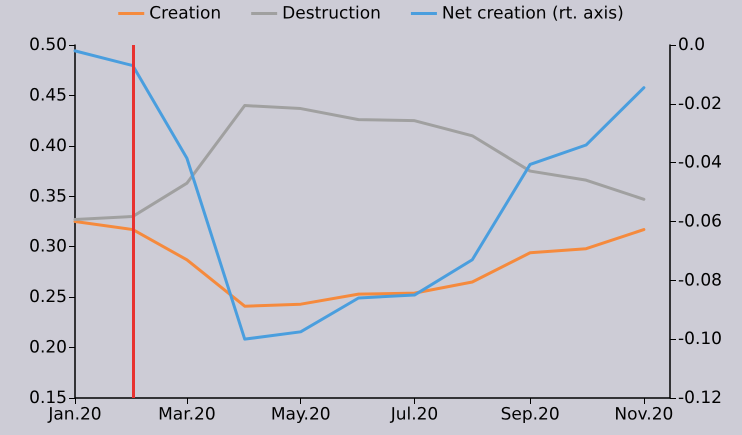 The image size is (742, 435). What do you see at coordinates (700, 280) in the screenshot?
I see `y2-tick-label: -0.08` at bounding box center [700, 280].